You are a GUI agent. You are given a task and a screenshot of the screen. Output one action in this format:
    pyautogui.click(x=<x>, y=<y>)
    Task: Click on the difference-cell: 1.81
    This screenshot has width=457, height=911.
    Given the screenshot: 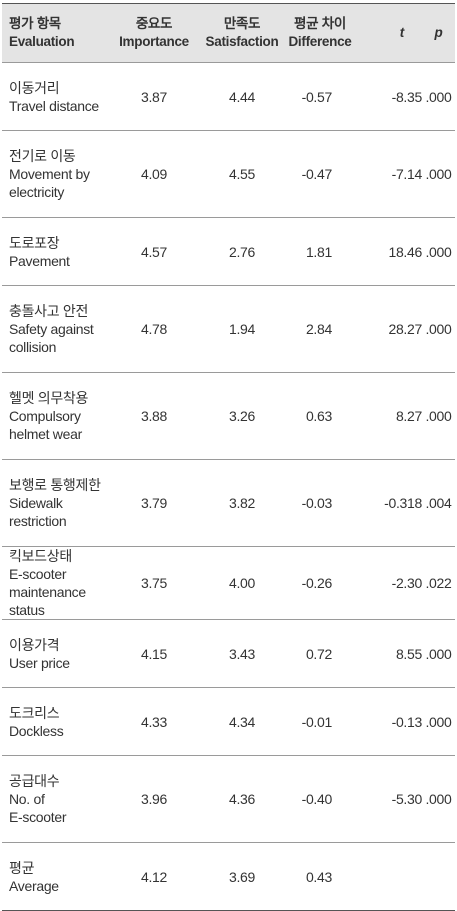 What is the action you would take?
    pyautogui.click(x=320, y=251)
    